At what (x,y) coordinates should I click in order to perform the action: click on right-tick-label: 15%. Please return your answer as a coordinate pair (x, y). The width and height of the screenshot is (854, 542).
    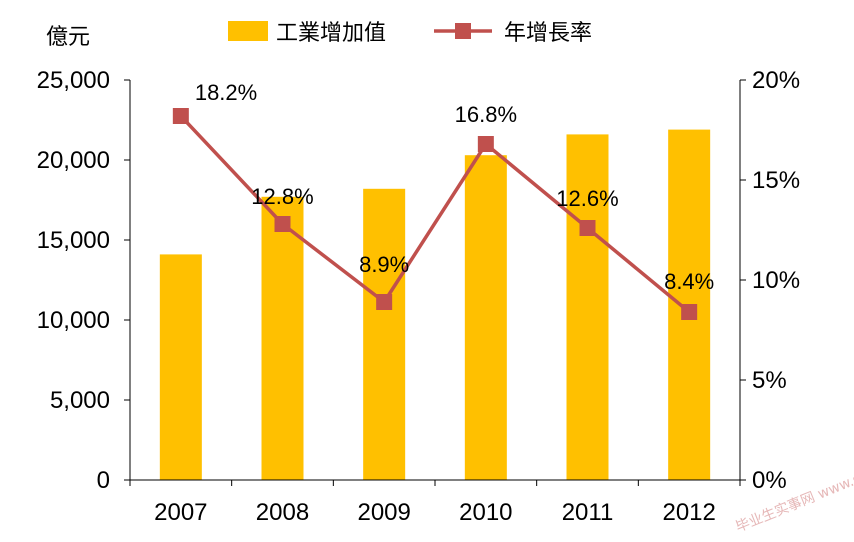
    Looking at the image, I should click on (776, 180).